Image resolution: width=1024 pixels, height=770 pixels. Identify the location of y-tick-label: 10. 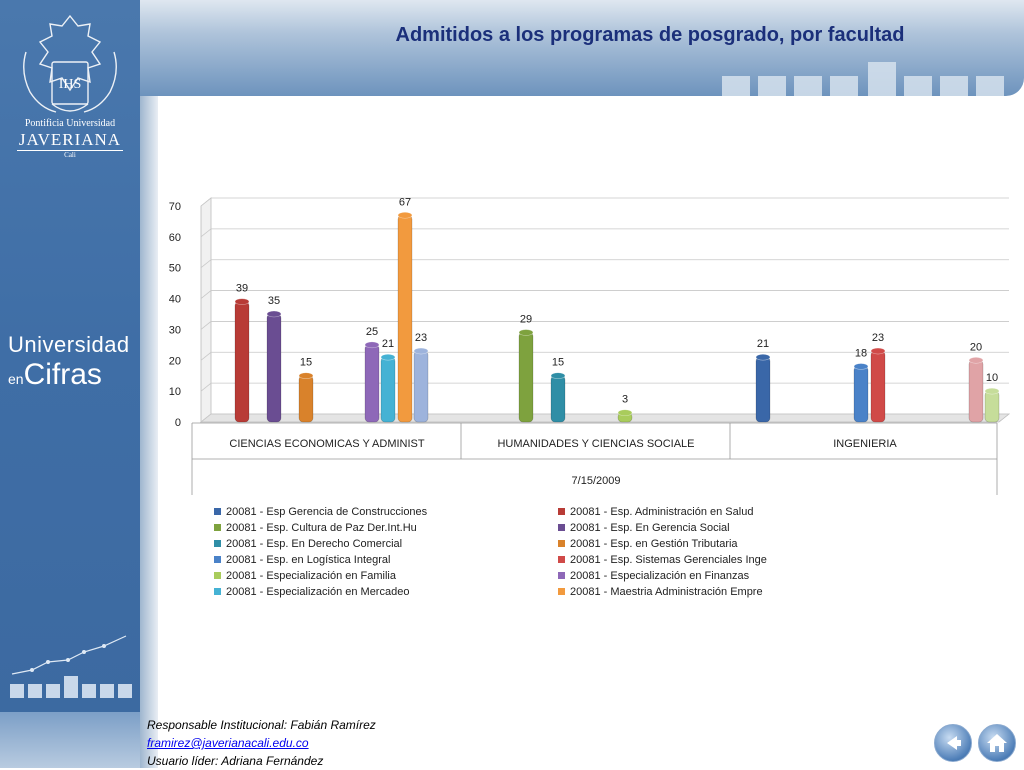
(175, 392).